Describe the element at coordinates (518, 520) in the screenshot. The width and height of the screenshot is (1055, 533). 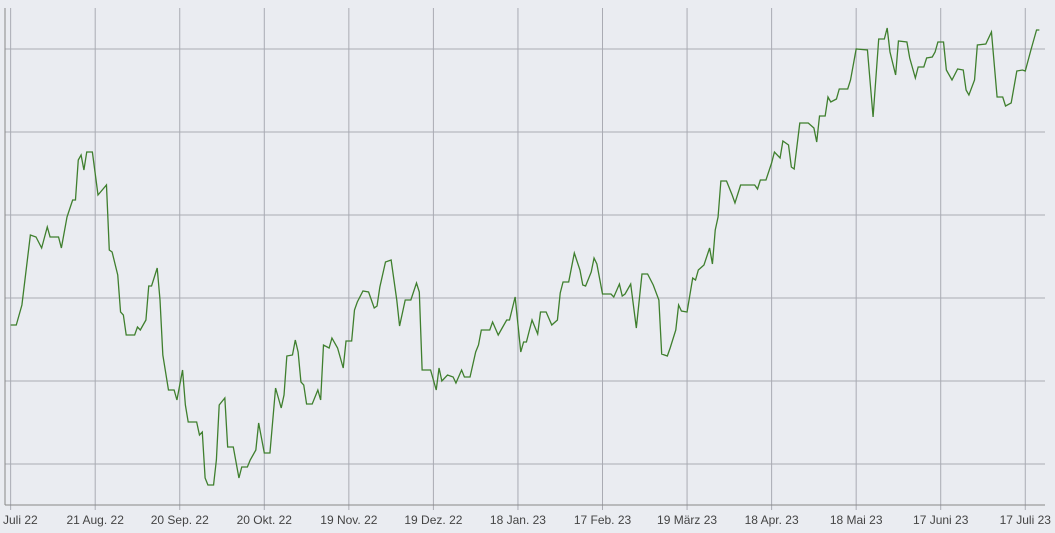
I see `x-tick-label: 18 Jan. 23` at that location.